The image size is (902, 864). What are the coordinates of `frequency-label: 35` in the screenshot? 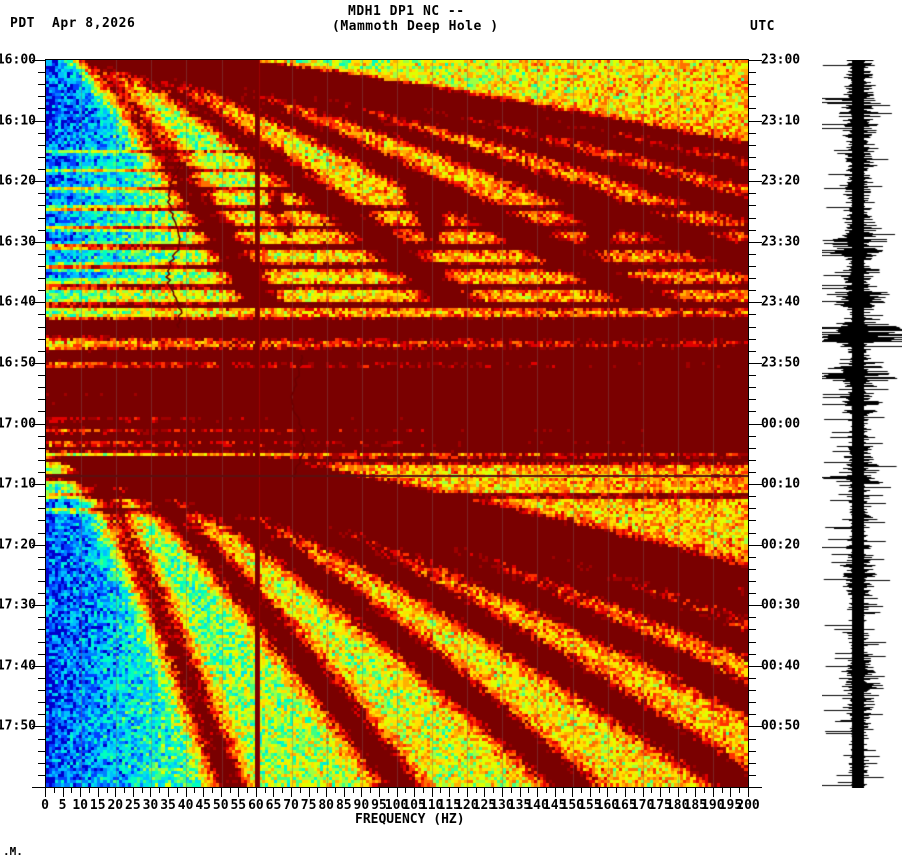 It's located at (168, 805).